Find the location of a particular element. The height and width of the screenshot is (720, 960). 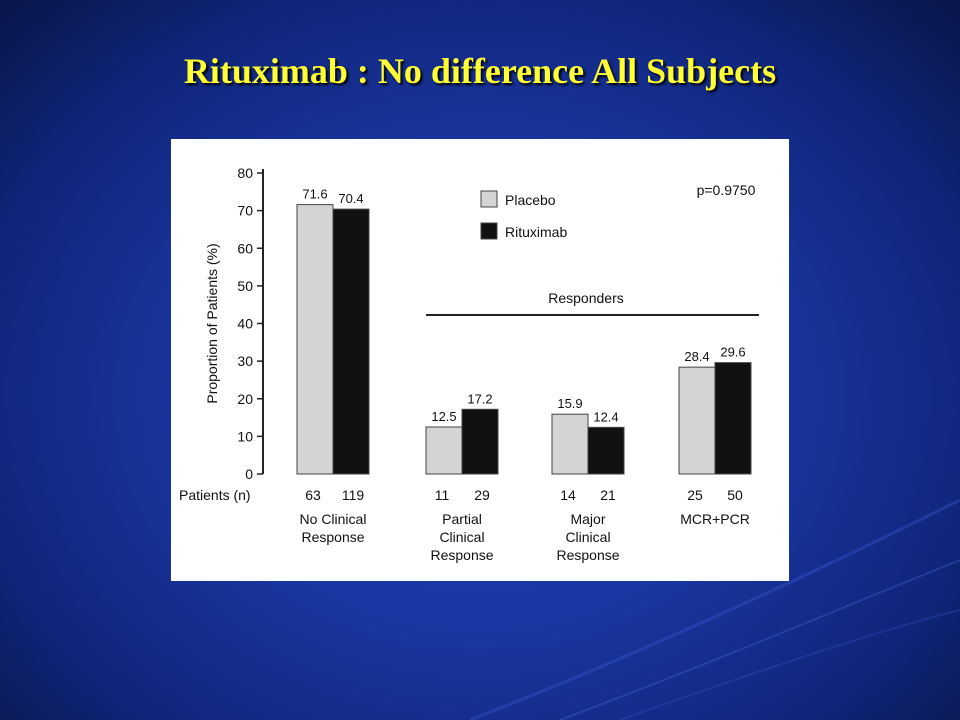

bar-value-label: 70.4 is located at coordinates (350, 198).